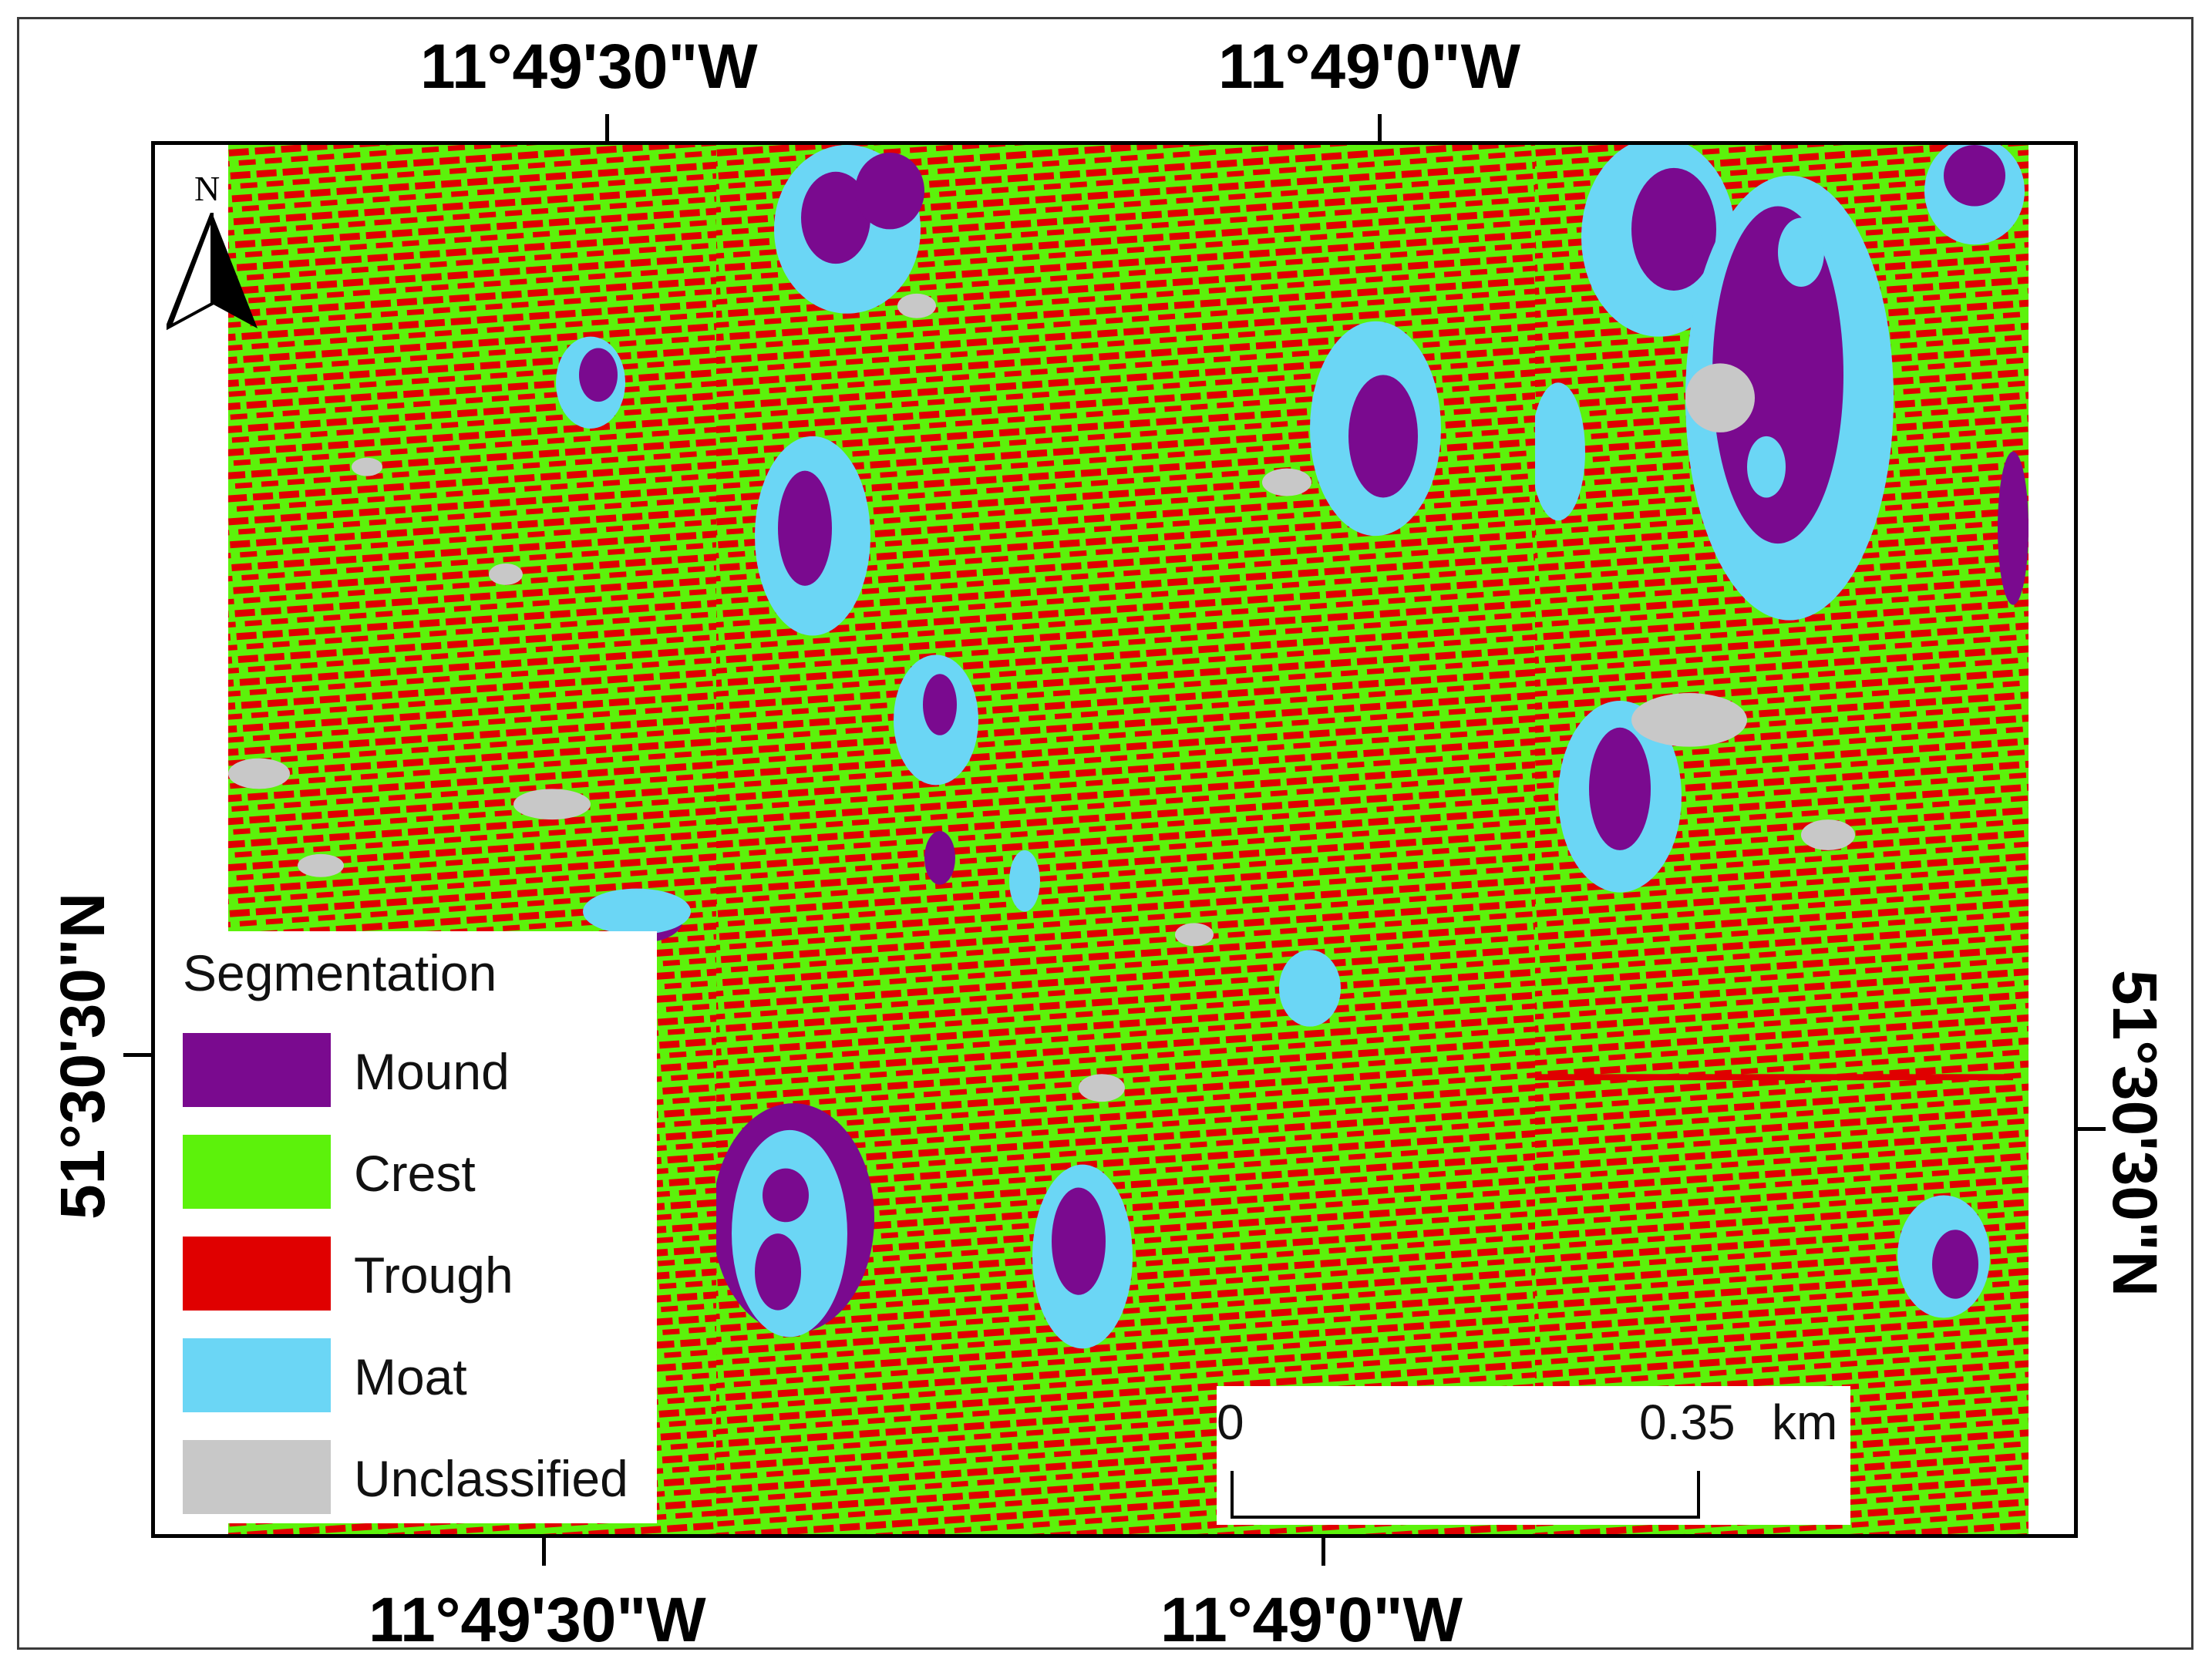  I want to click on legend-label-crest: Crest, so click(415, 1173).